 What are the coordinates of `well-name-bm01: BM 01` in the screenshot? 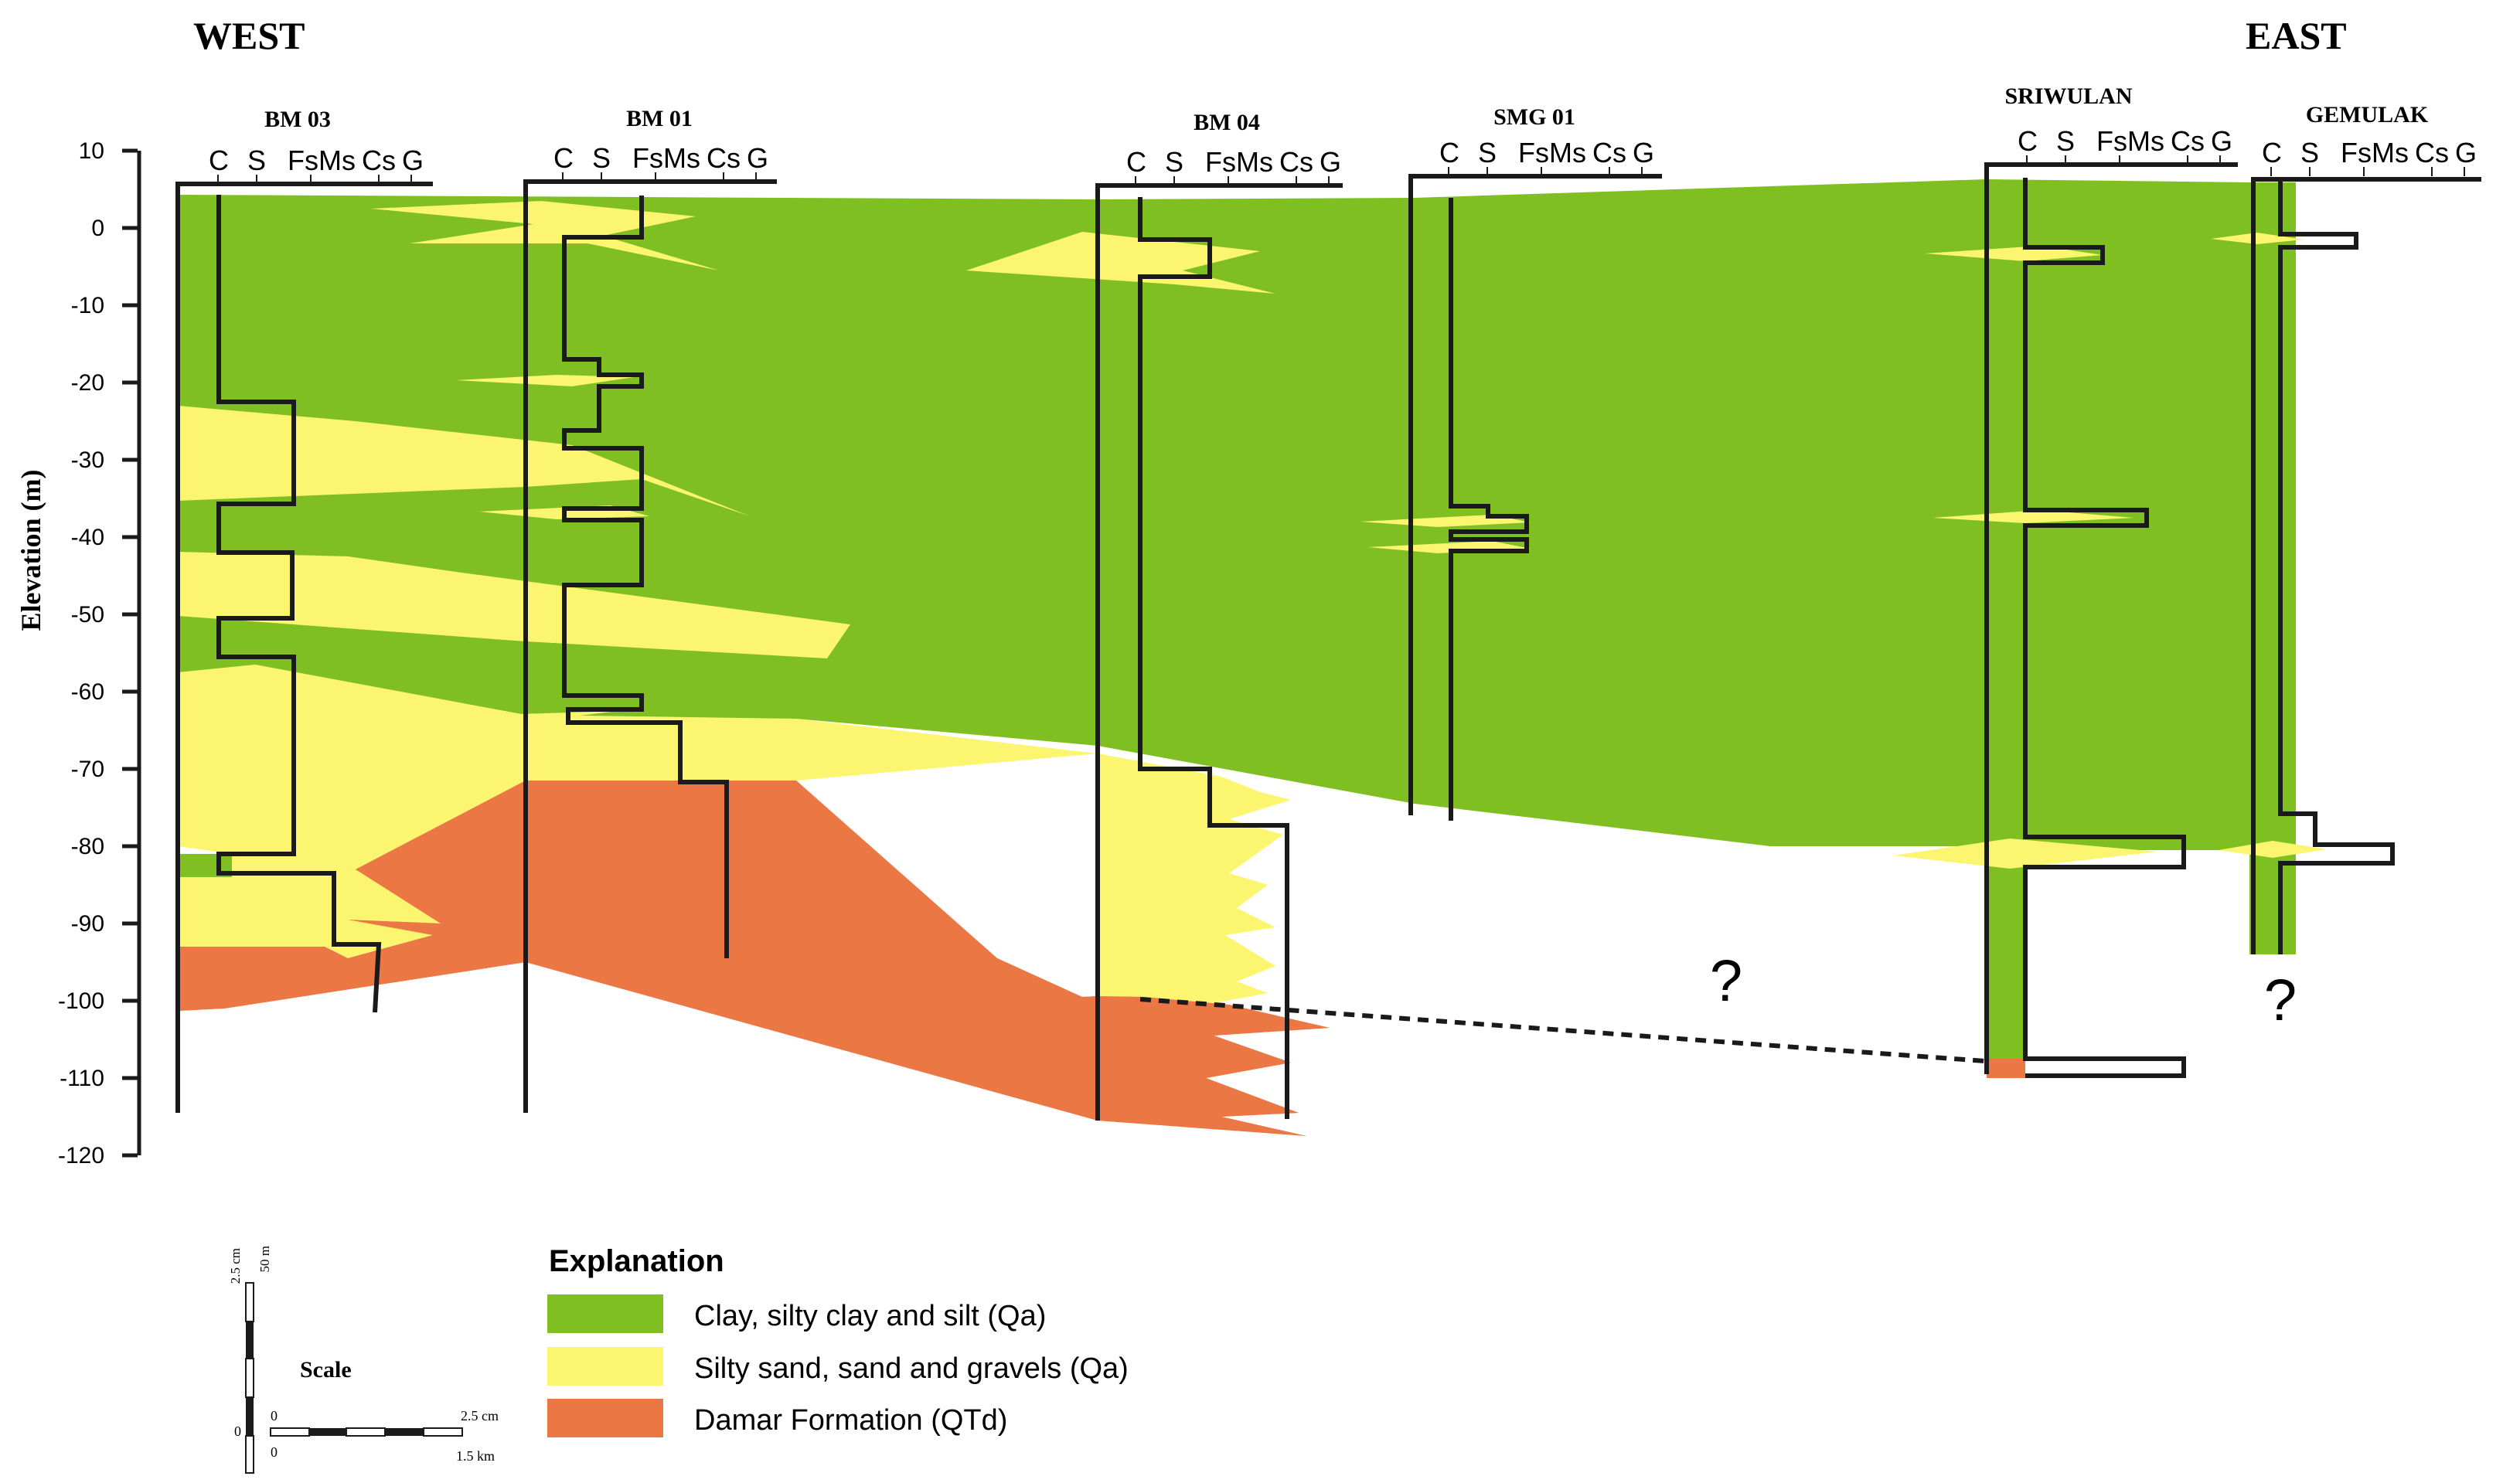 It's located at (659, 118).